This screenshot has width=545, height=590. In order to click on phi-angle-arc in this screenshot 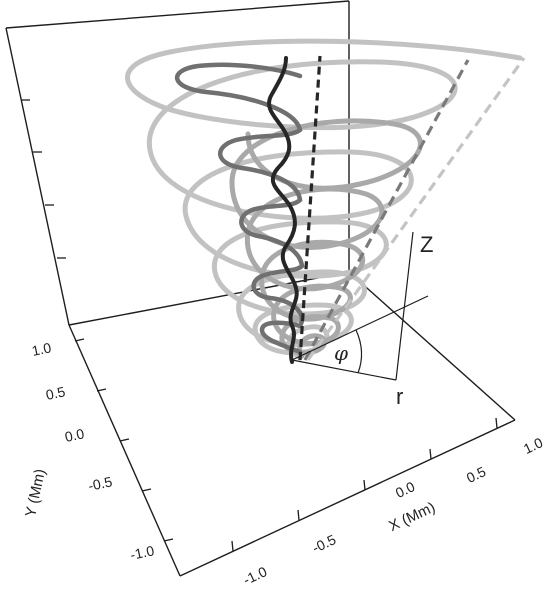, I will do `click(359, 351)`.